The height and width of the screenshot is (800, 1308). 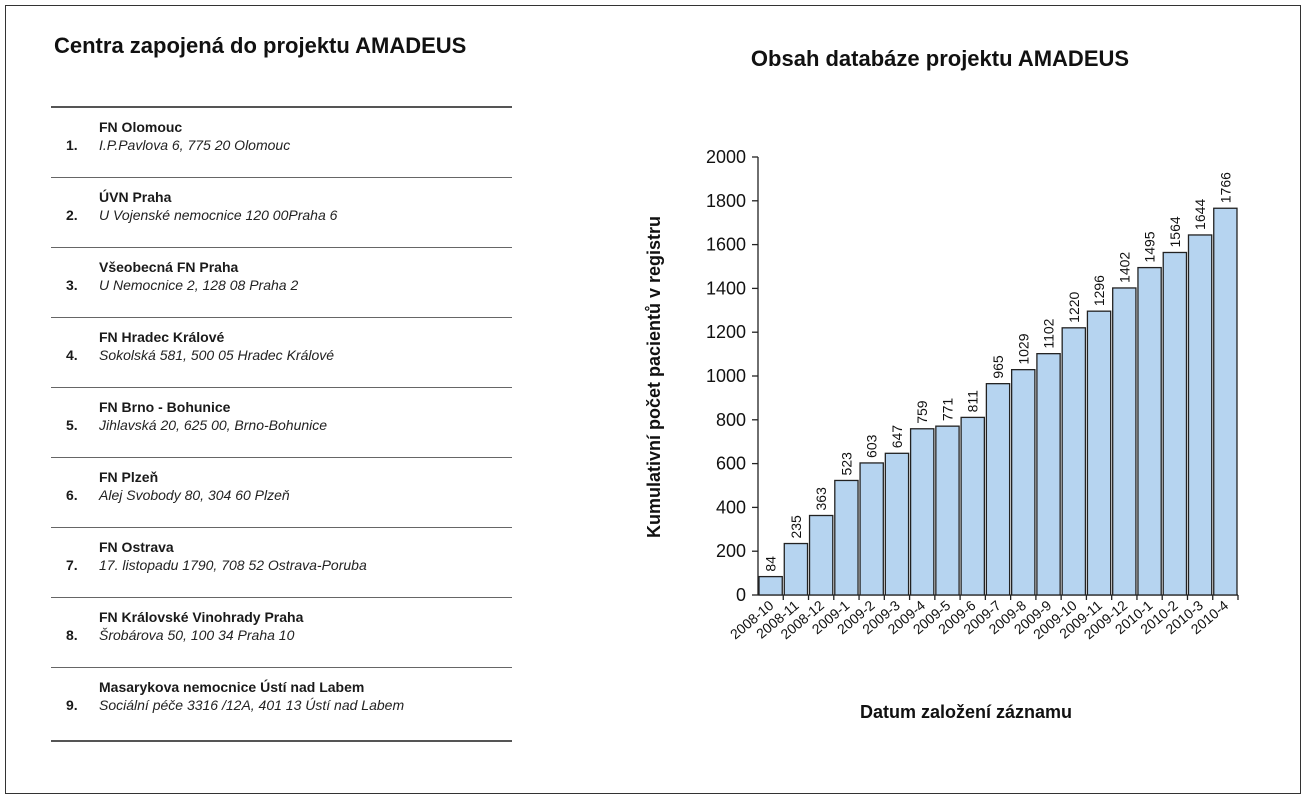 I want to click on chart-title: Obsah databáze projektu AMADEUS, so click(x=940, y=58).